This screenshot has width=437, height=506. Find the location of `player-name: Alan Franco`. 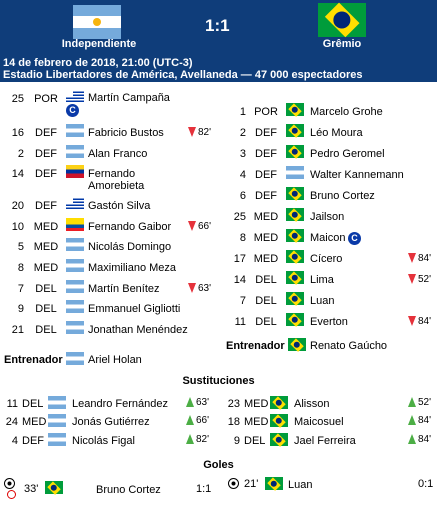

player-name: Alan Franco is located at coordinates (118, 154).